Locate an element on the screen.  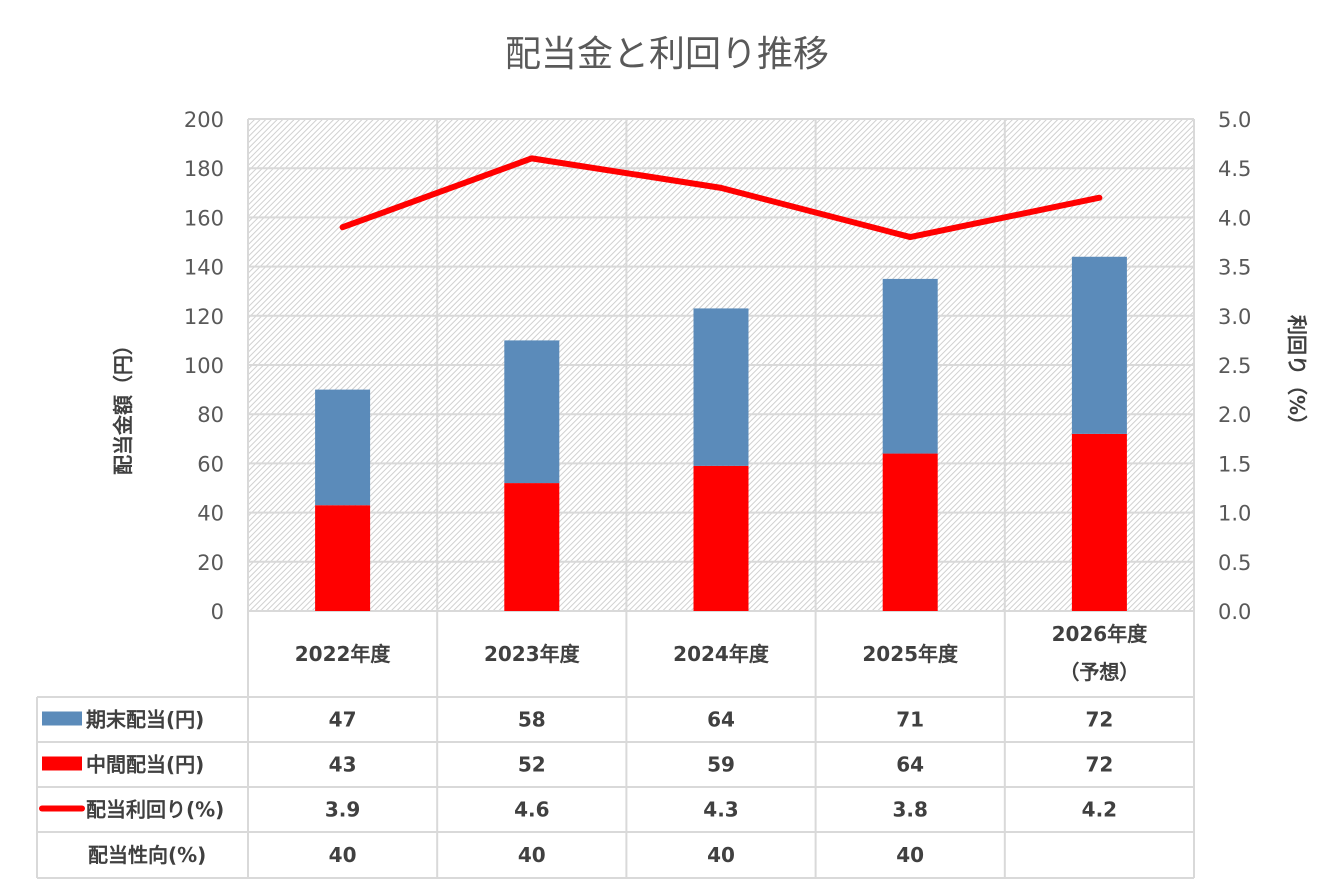
y2-tick-label: 0.0 is located at coordinates (1234, 612).